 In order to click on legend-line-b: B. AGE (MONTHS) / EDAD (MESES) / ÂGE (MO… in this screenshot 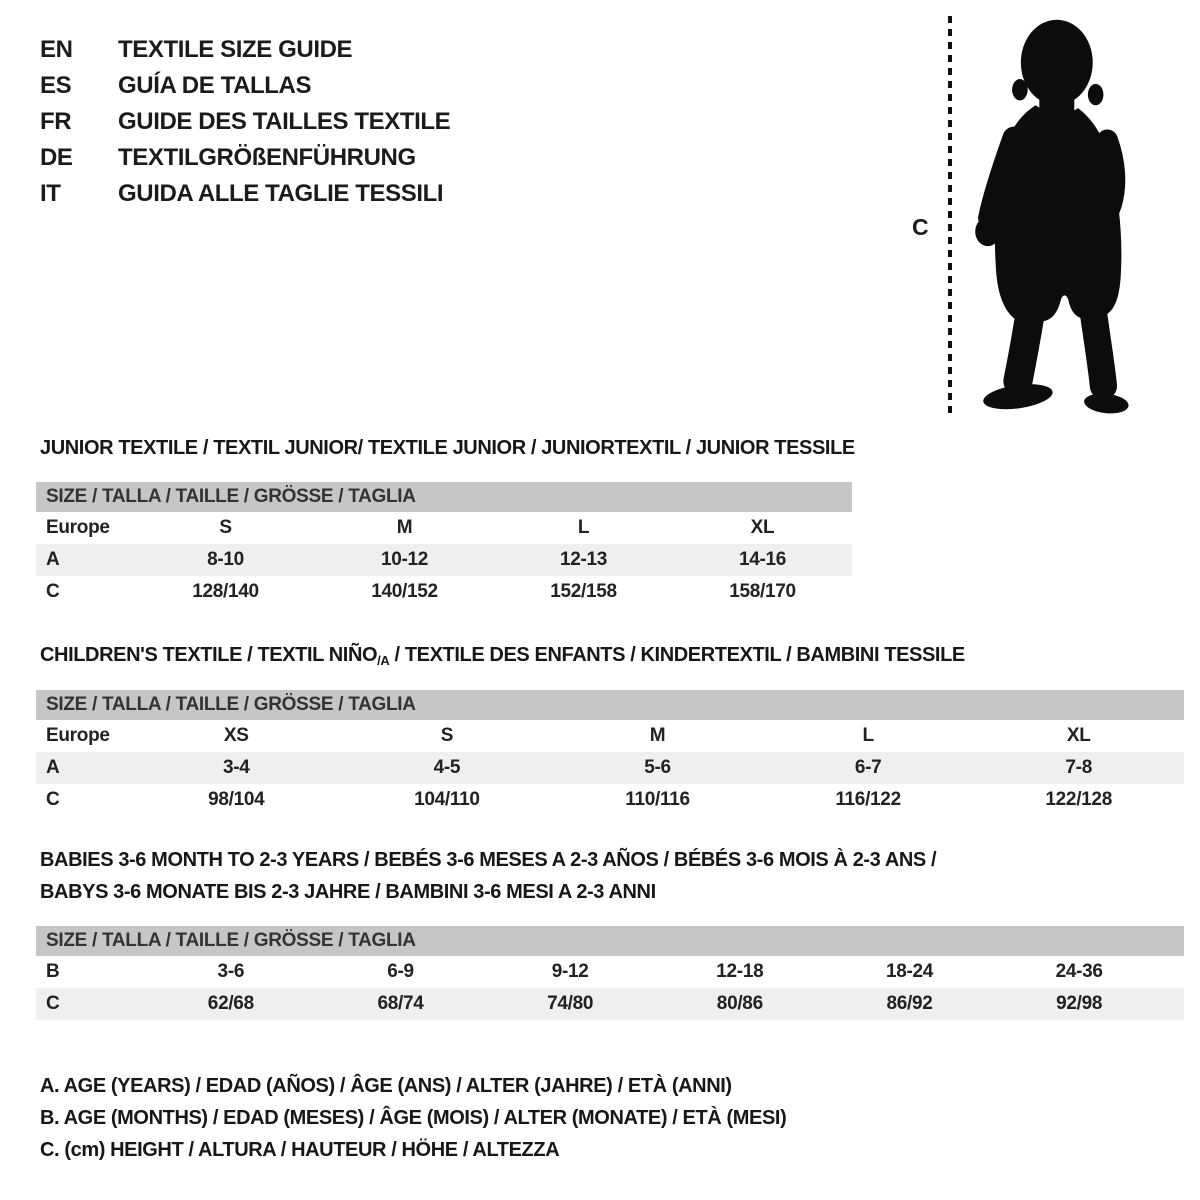, I will do `click(413, 1118)`.